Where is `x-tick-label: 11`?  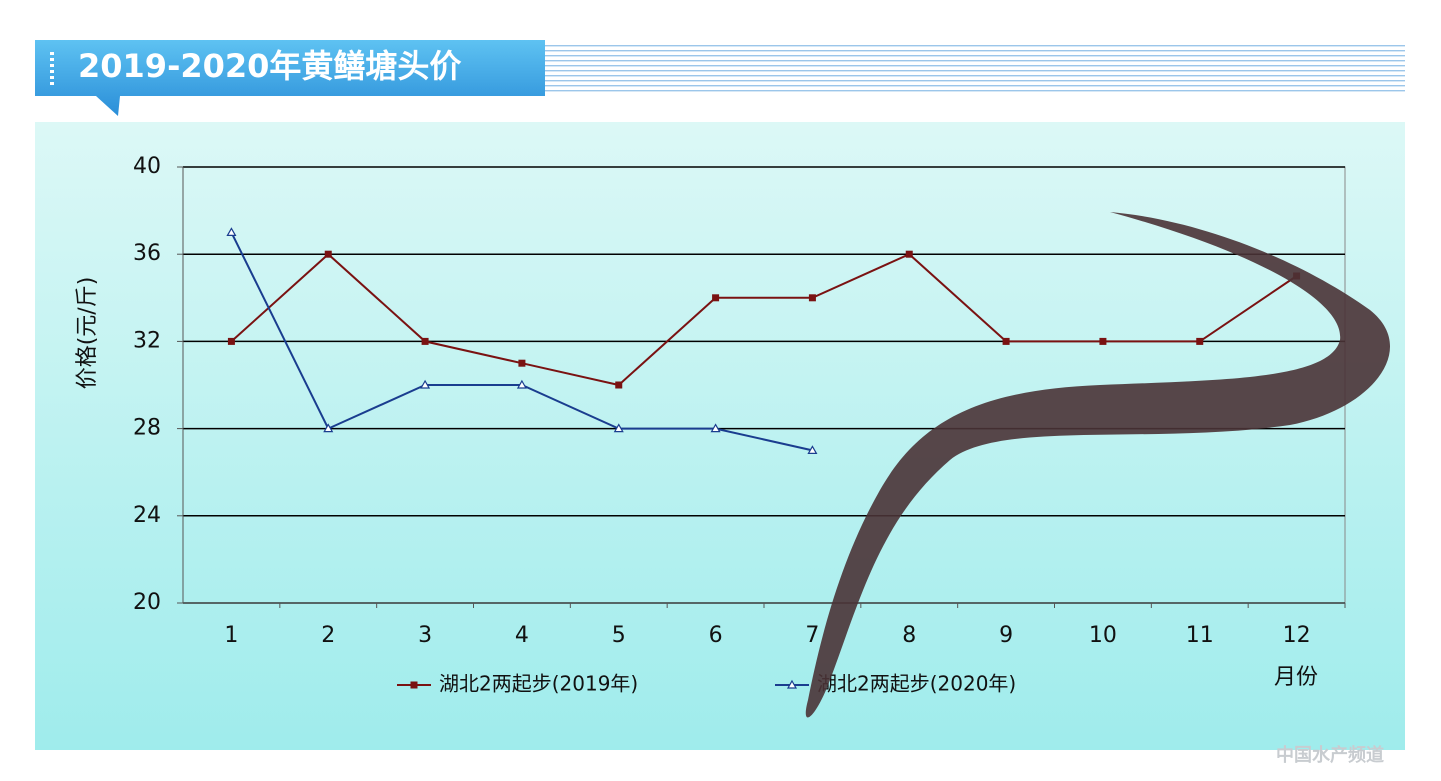
x-tick-label: 11 is located at coordinates (1200, 635).